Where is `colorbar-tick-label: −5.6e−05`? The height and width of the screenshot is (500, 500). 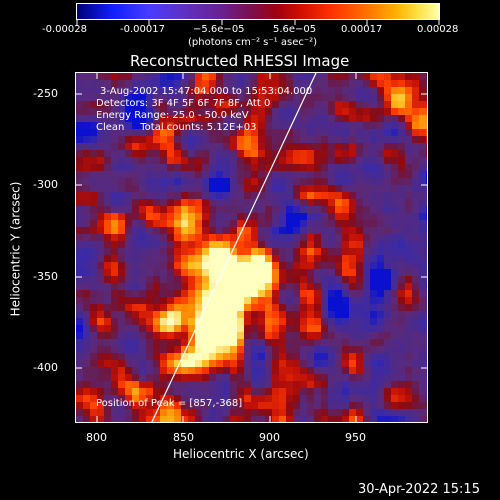 colorbar-tick-label: −5.6e−05 is located at coordinates (219, 29).